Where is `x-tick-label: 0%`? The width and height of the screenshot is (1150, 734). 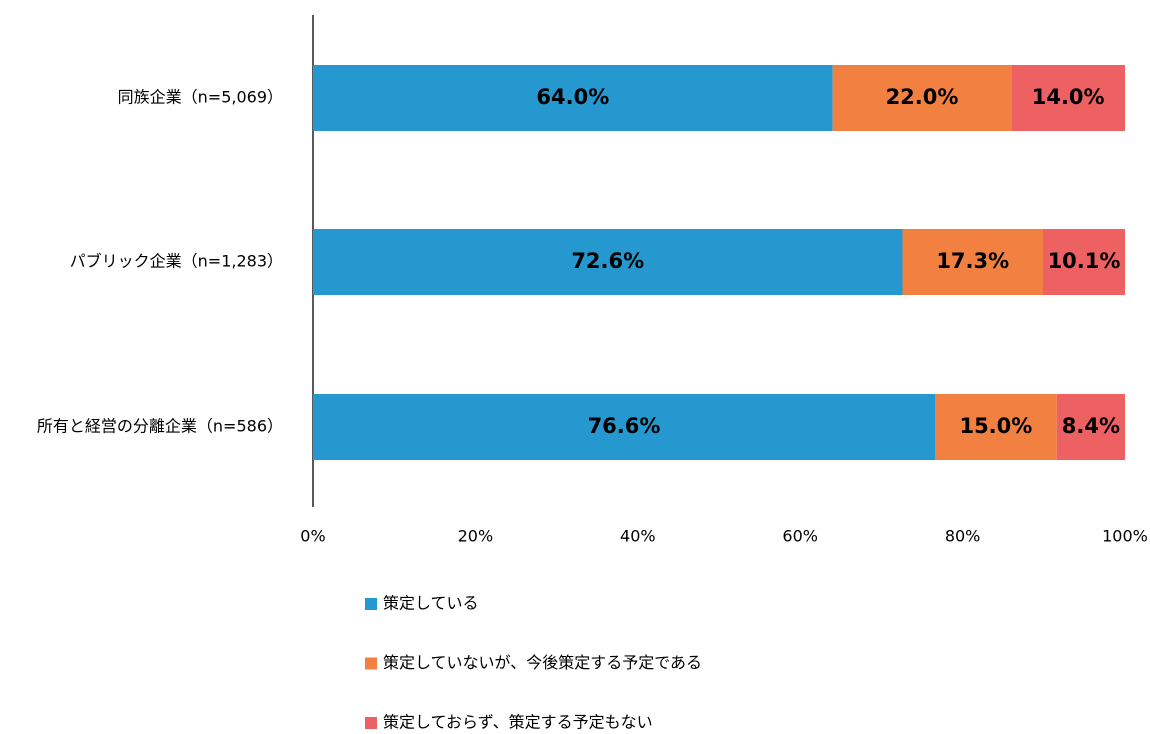 x-tick-label: 0% is located at coordinates (312, 536).